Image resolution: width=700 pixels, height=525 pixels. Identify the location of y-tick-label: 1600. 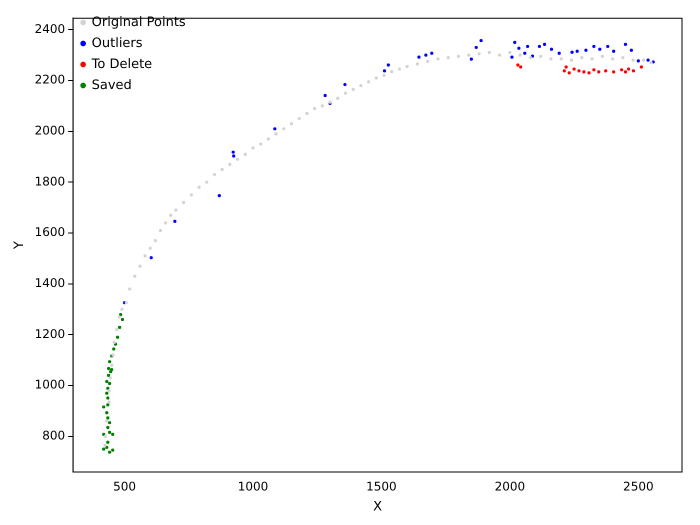
(50, 232).